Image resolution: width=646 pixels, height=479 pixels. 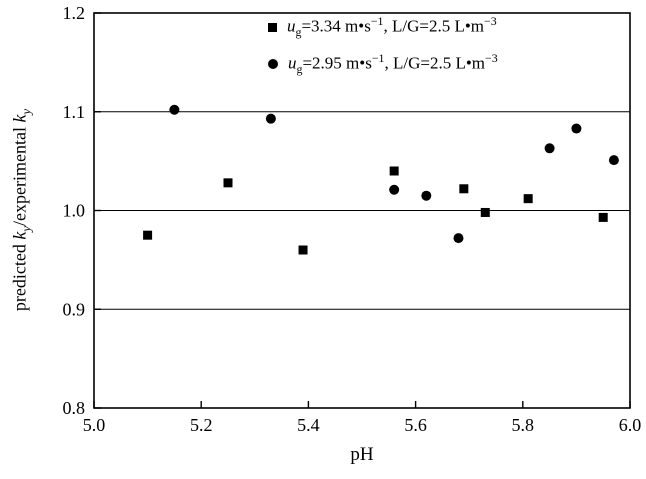 What do you see at coordinates (523, 425) in the screenshot?
I see `x-tick-label: 5.8` at bounding box center [523, 425].